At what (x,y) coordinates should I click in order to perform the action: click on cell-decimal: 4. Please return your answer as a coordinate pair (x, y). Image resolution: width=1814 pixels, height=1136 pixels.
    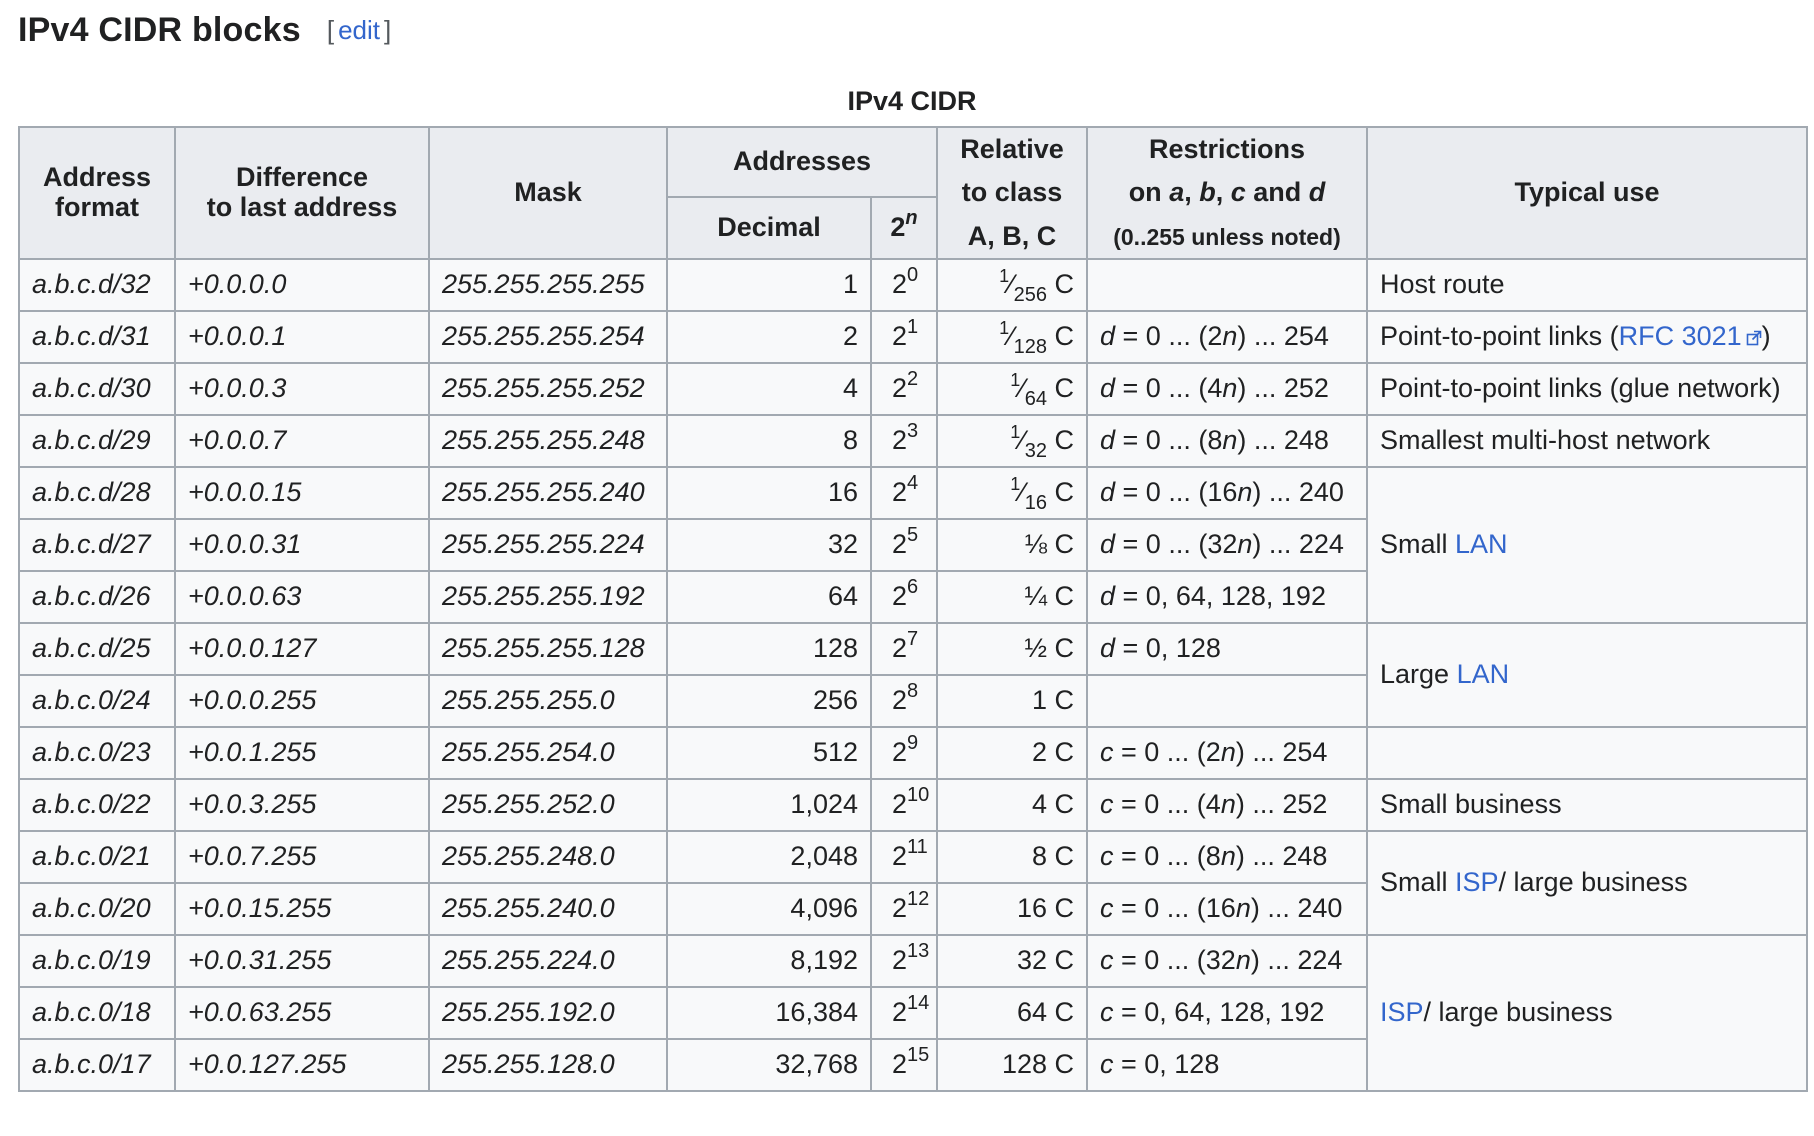
    Looking at the image, I should click on (769, 389).